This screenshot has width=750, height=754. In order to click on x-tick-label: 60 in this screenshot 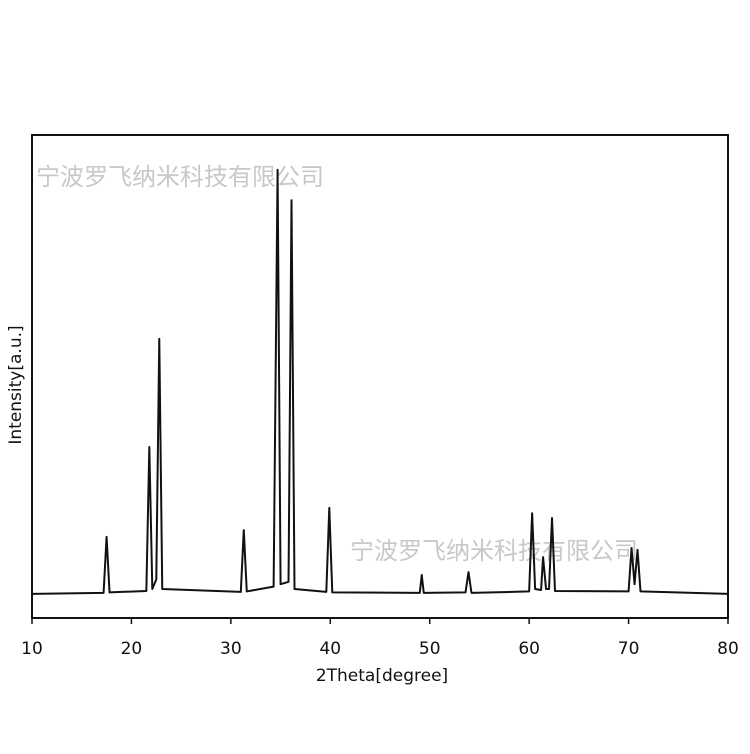, I will do `click(529, 649)`.